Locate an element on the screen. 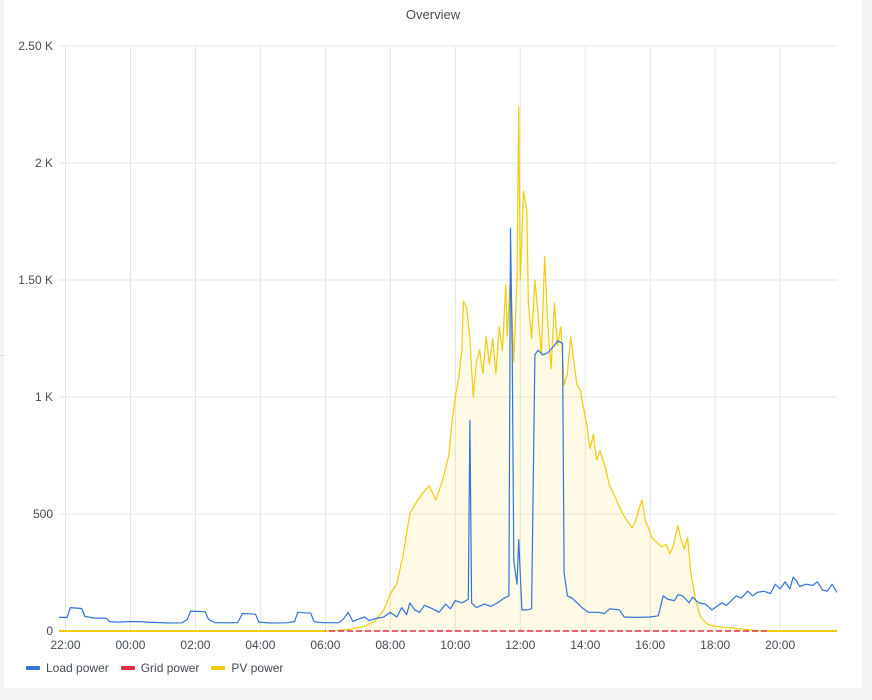 This screenshot has width=872, height=700. x-tick-label-9: 16:00 is located at coordinates (650, 645).